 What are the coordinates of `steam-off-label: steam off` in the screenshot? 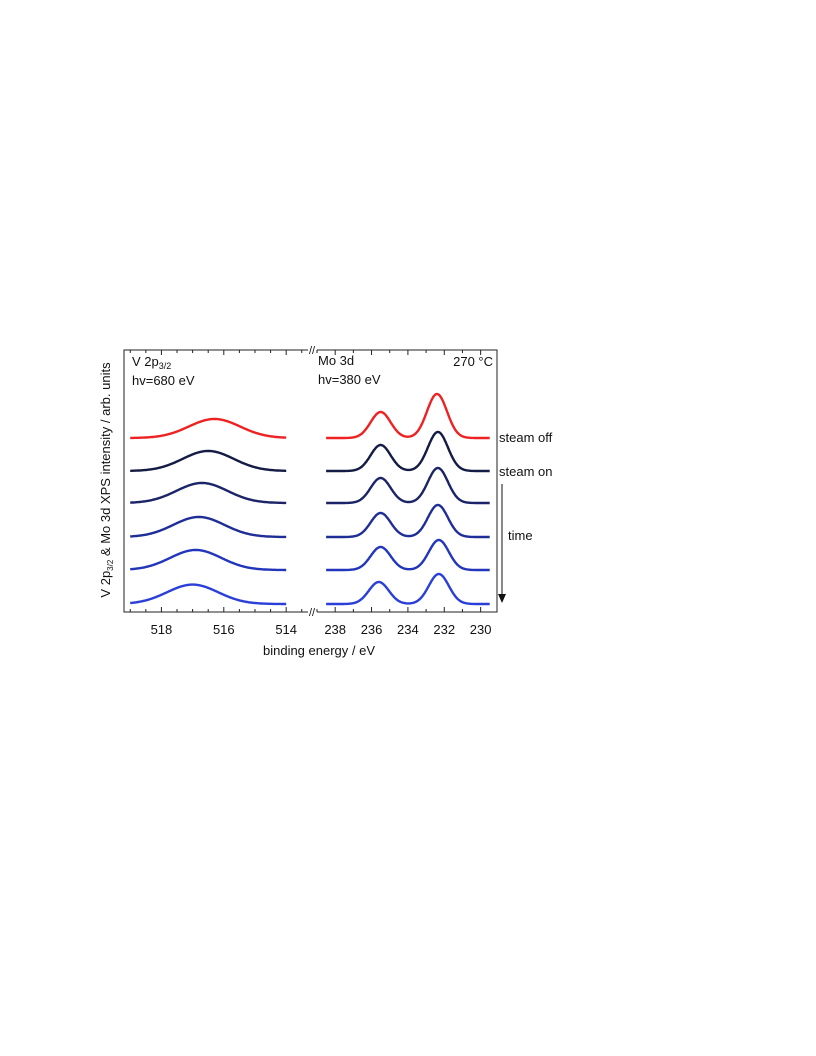 It's located at (526, 437).